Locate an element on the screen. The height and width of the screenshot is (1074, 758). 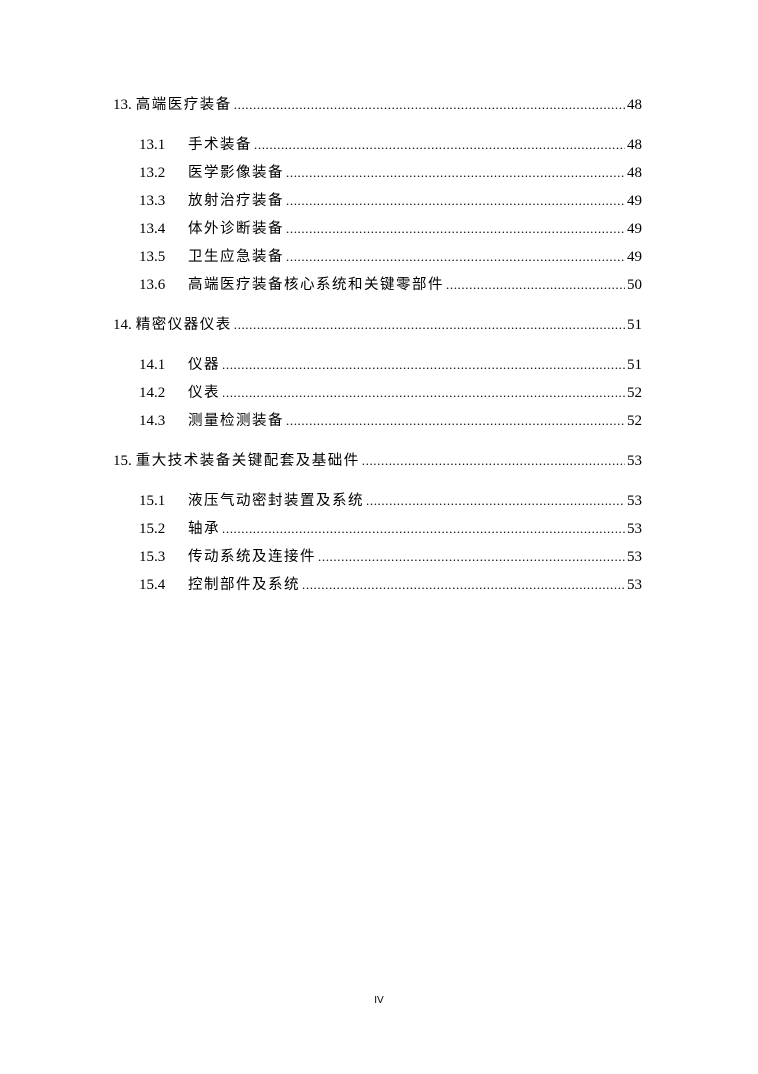
entry-number: 14.3 is located at coordinates (152, 421).